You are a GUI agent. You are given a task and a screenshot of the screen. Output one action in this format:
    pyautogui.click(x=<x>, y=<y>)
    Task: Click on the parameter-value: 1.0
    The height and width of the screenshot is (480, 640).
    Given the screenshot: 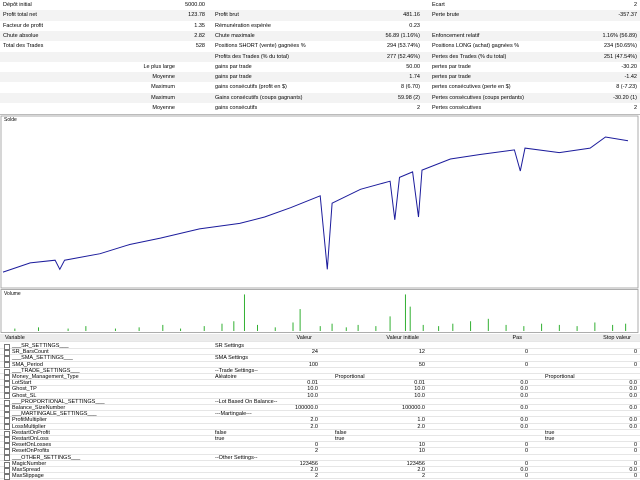 What is the action you would take?
    pyautogui.click(x=421, y=420)
    